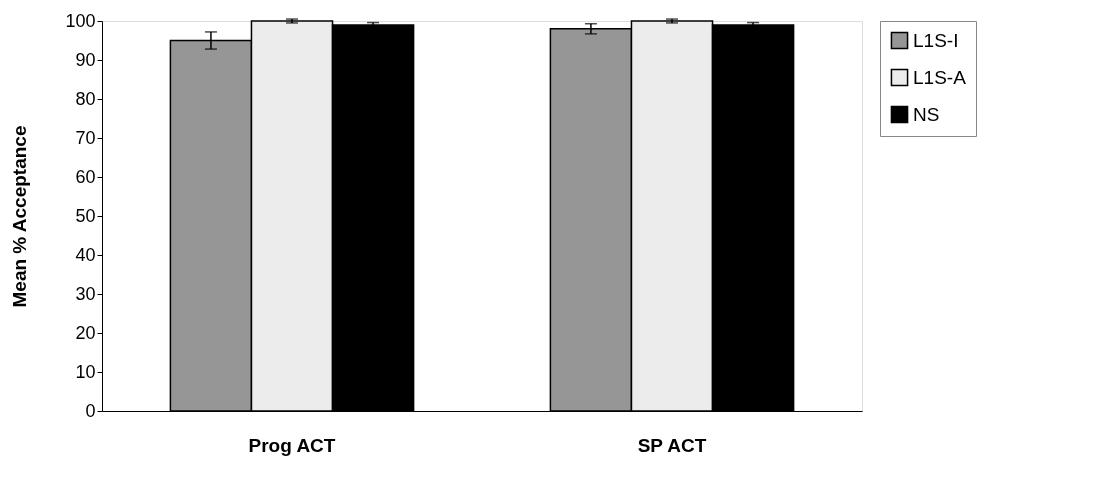  What do you see at coordinates (940, 77) in the screenshot?
I see `legend-label: L1S-A` at bounding box center [940, 77].